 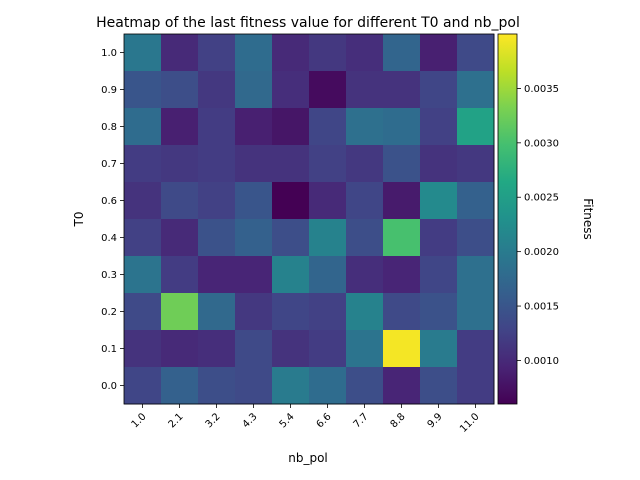 What do you see at coordinates (507, 219) in the screenshot?
I see `colorbar-gradient` at bounding box center [507, 219].